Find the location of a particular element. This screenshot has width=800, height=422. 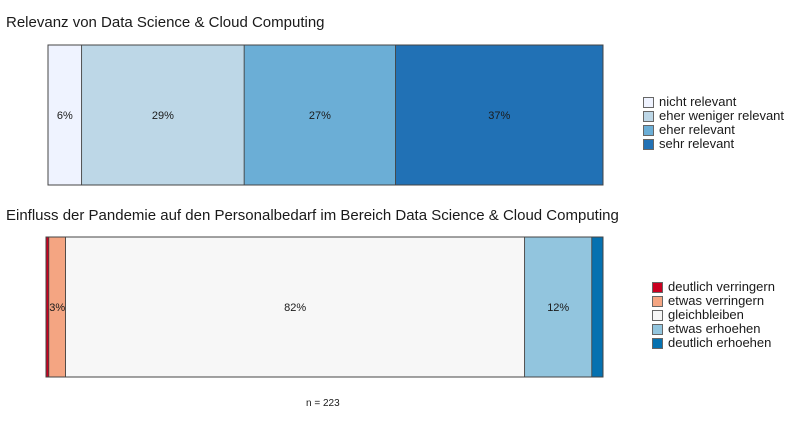

bar-segment-sehr-relevant is located at coordinates (499, 115).